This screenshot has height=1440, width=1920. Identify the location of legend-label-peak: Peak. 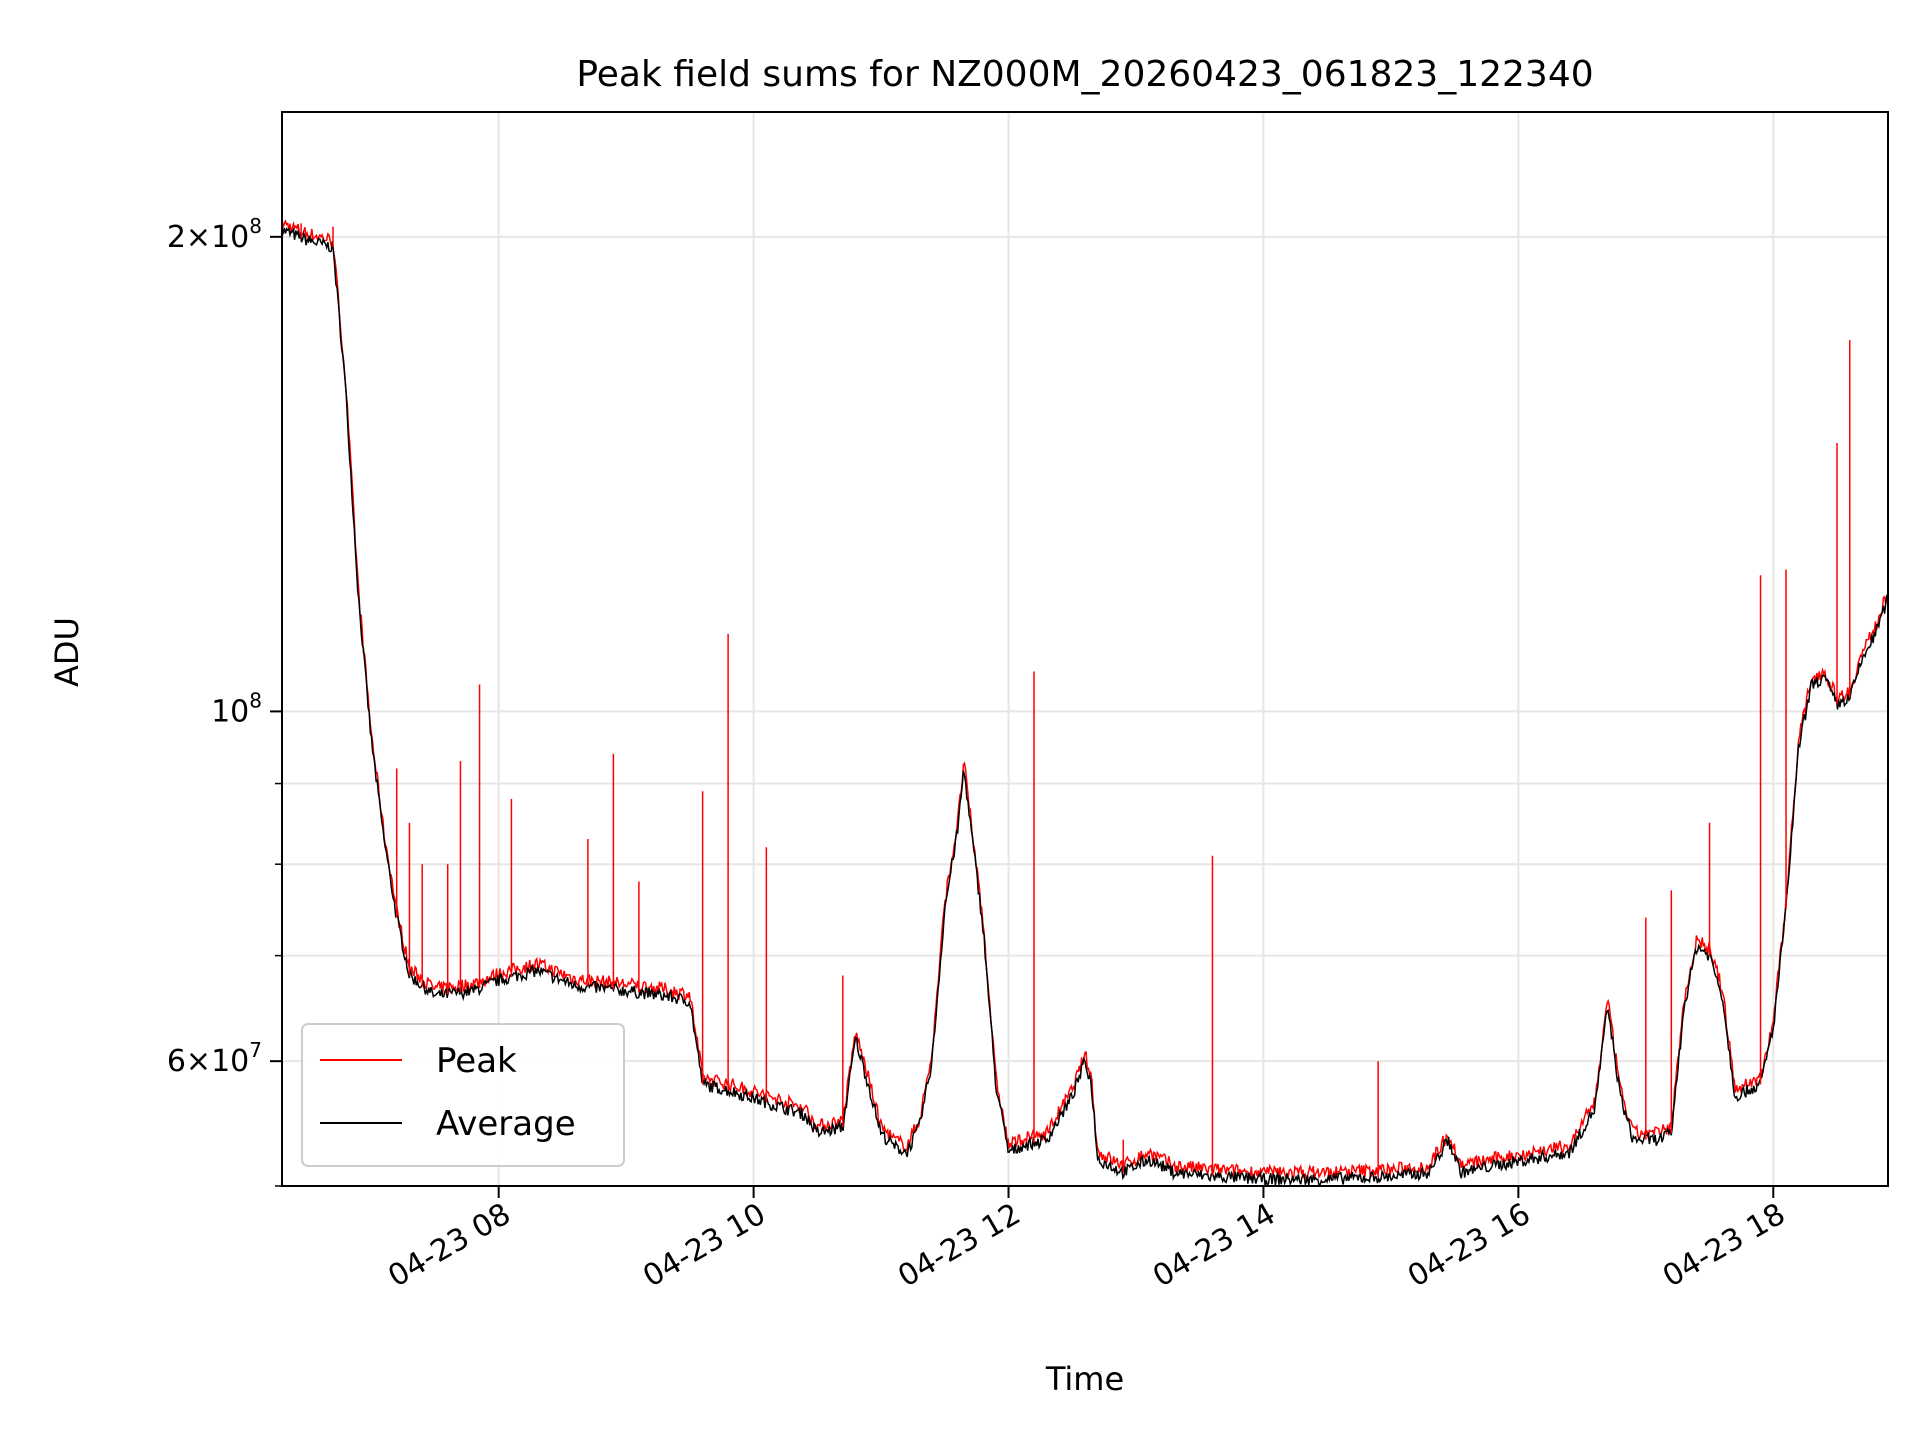
(476, 1061).